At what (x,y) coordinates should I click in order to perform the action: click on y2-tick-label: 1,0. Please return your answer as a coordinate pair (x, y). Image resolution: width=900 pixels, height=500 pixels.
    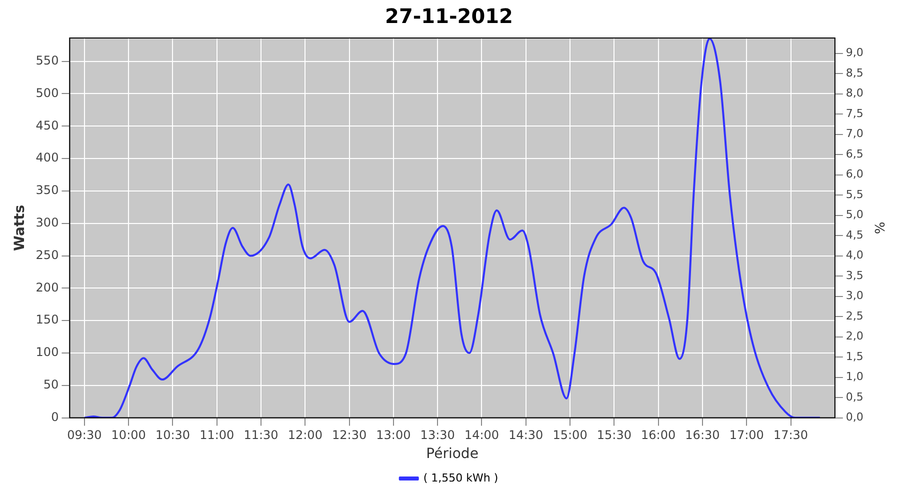
    Looking at the image, I should click on (855, 377).